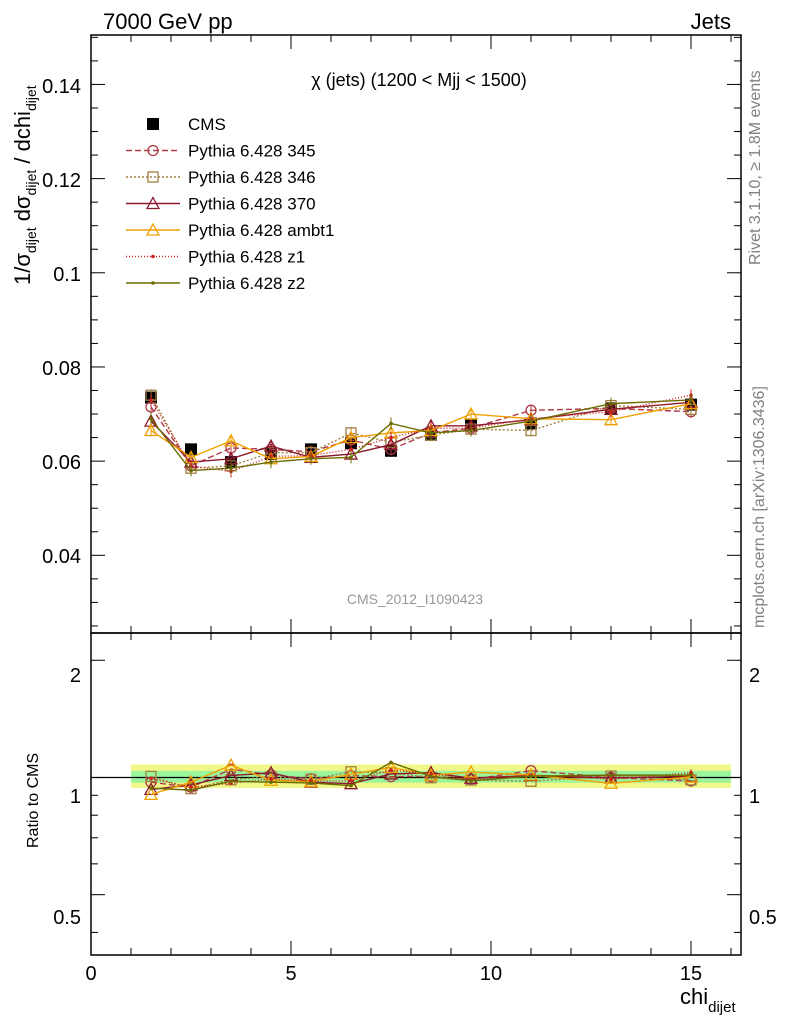 The height and width of the screenshot is (1024, 786). Describe the element at coordinates (755, 167) in the screenshot. I see `rivet-label: Rivet 3.1.10, ≥ 1.8M events` at that location.